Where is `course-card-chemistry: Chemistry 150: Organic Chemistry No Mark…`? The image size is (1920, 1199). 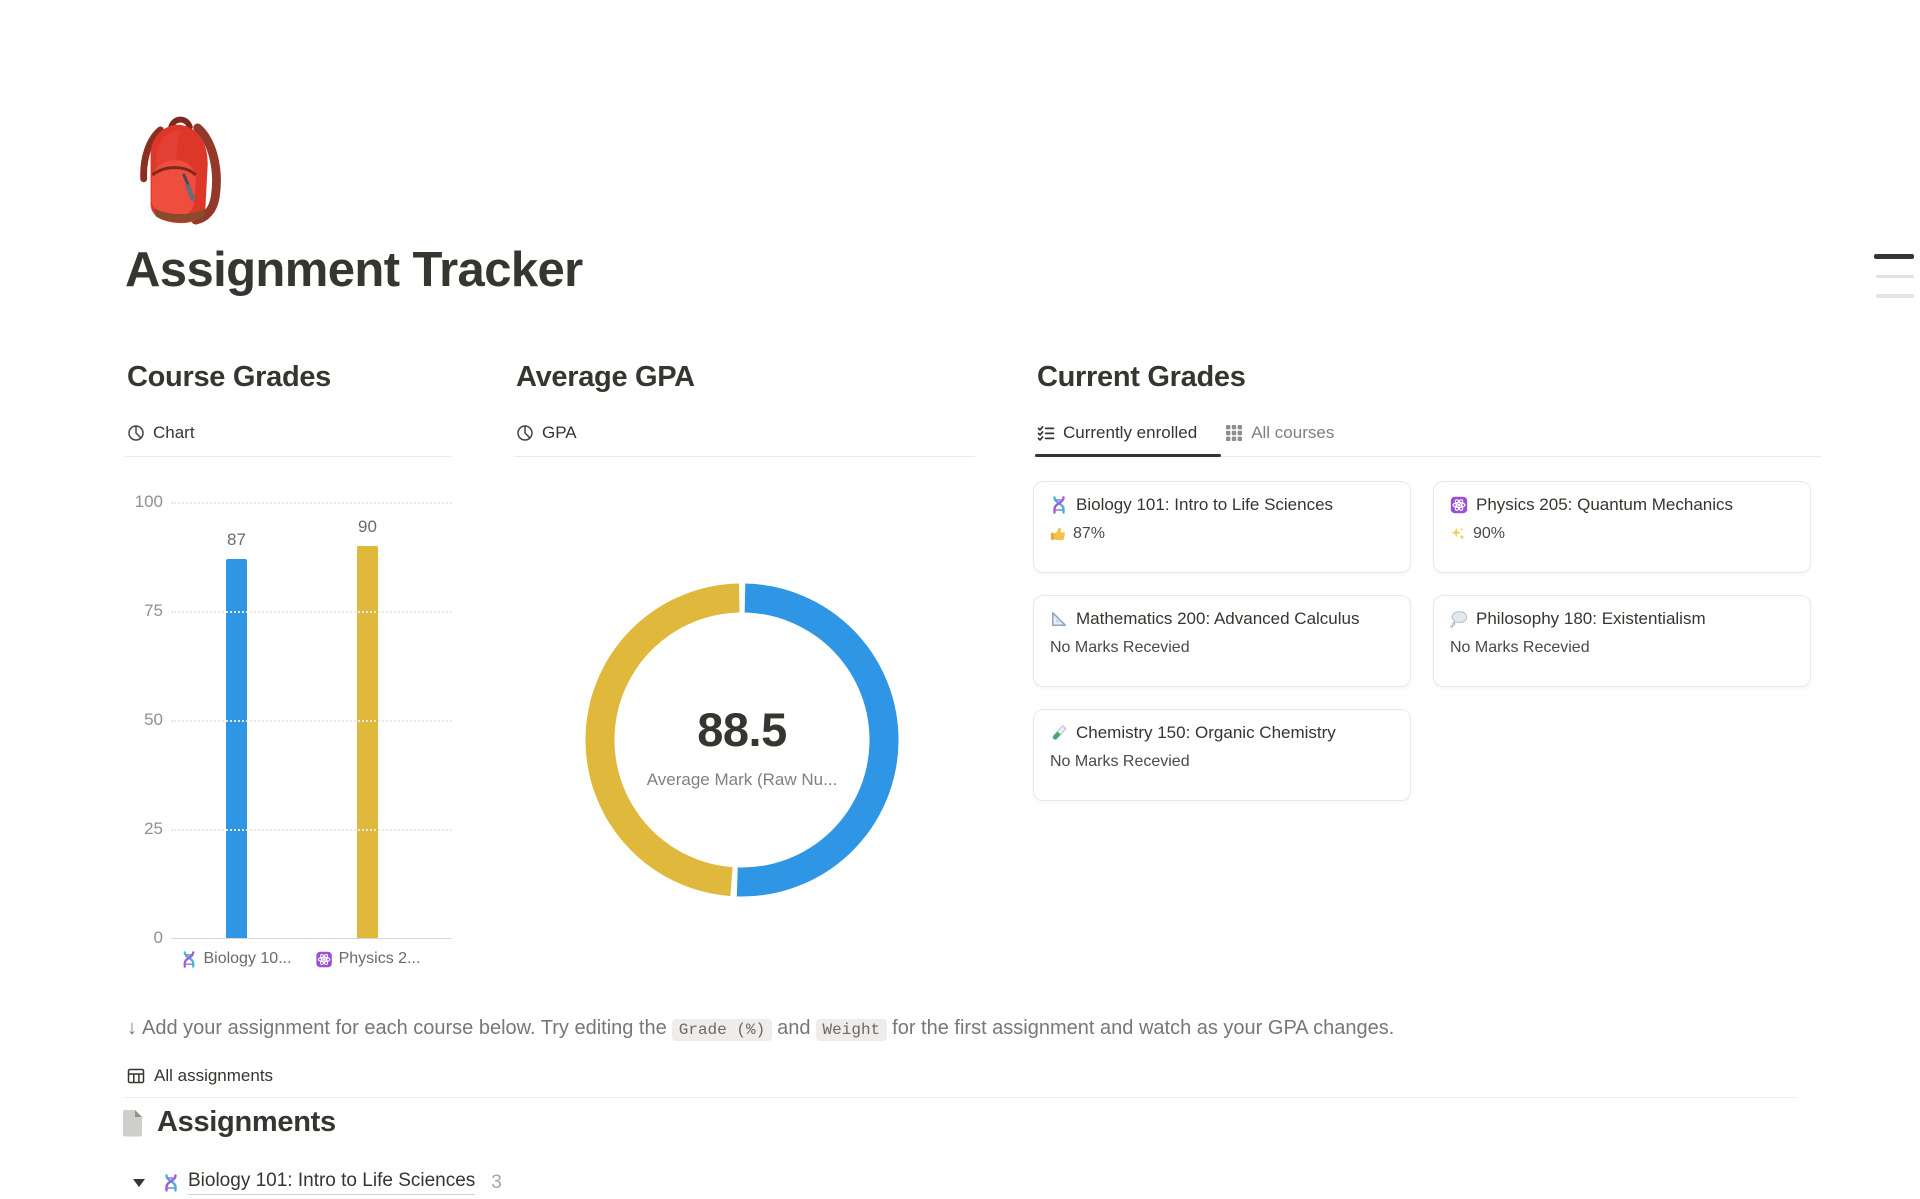 course-card-chemistry: Chemistry 150: Organic Chemistry No Mark… is located at coordinates (1222, 755).